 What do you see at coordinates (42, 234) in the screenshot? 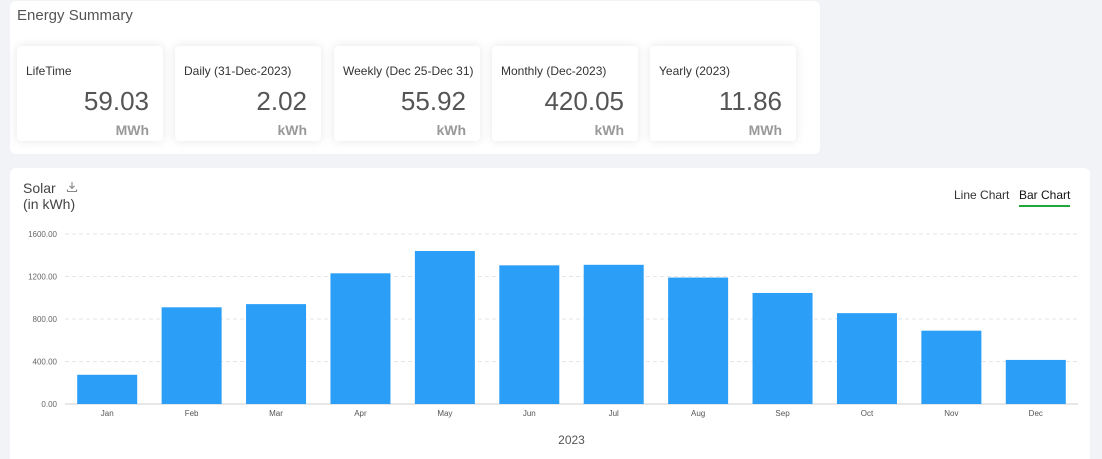
I see `y-tick-label: 1600.00` at bounding box center [42, 234].